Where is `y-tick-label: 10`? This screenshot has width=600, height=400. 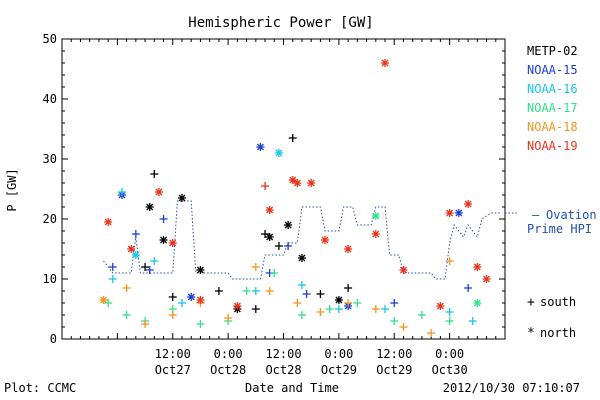 y-tick-label: 10 is located at coordinates (50, 279).